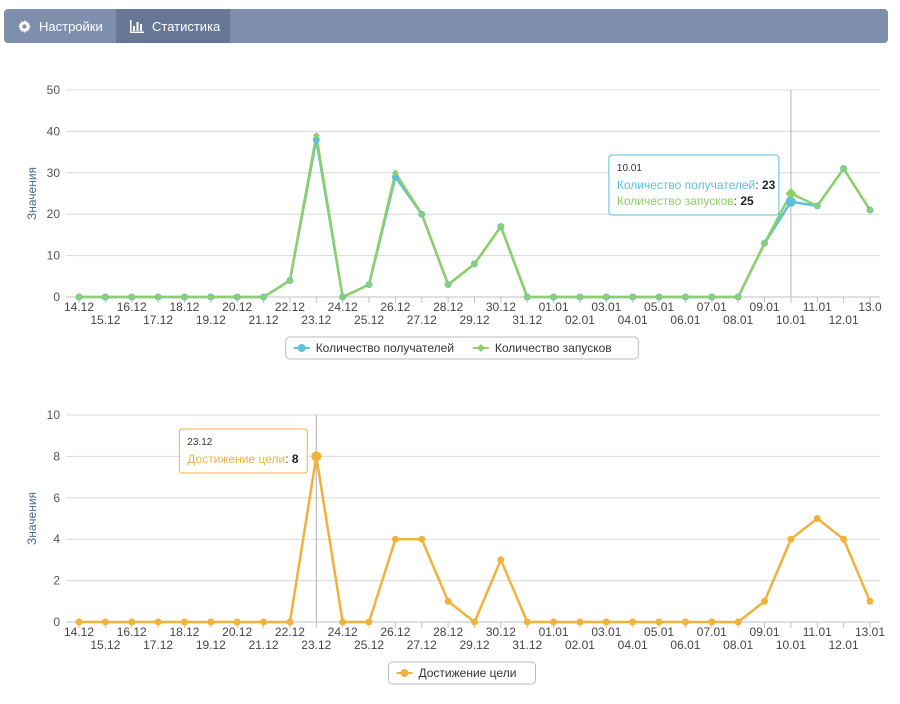 The height and width of the screenshot is (704, 900). What do you see at coordinates (659, 307) in the screenshot?
I see `x-tick-label: 05.01` at bounding box center [659, 307].